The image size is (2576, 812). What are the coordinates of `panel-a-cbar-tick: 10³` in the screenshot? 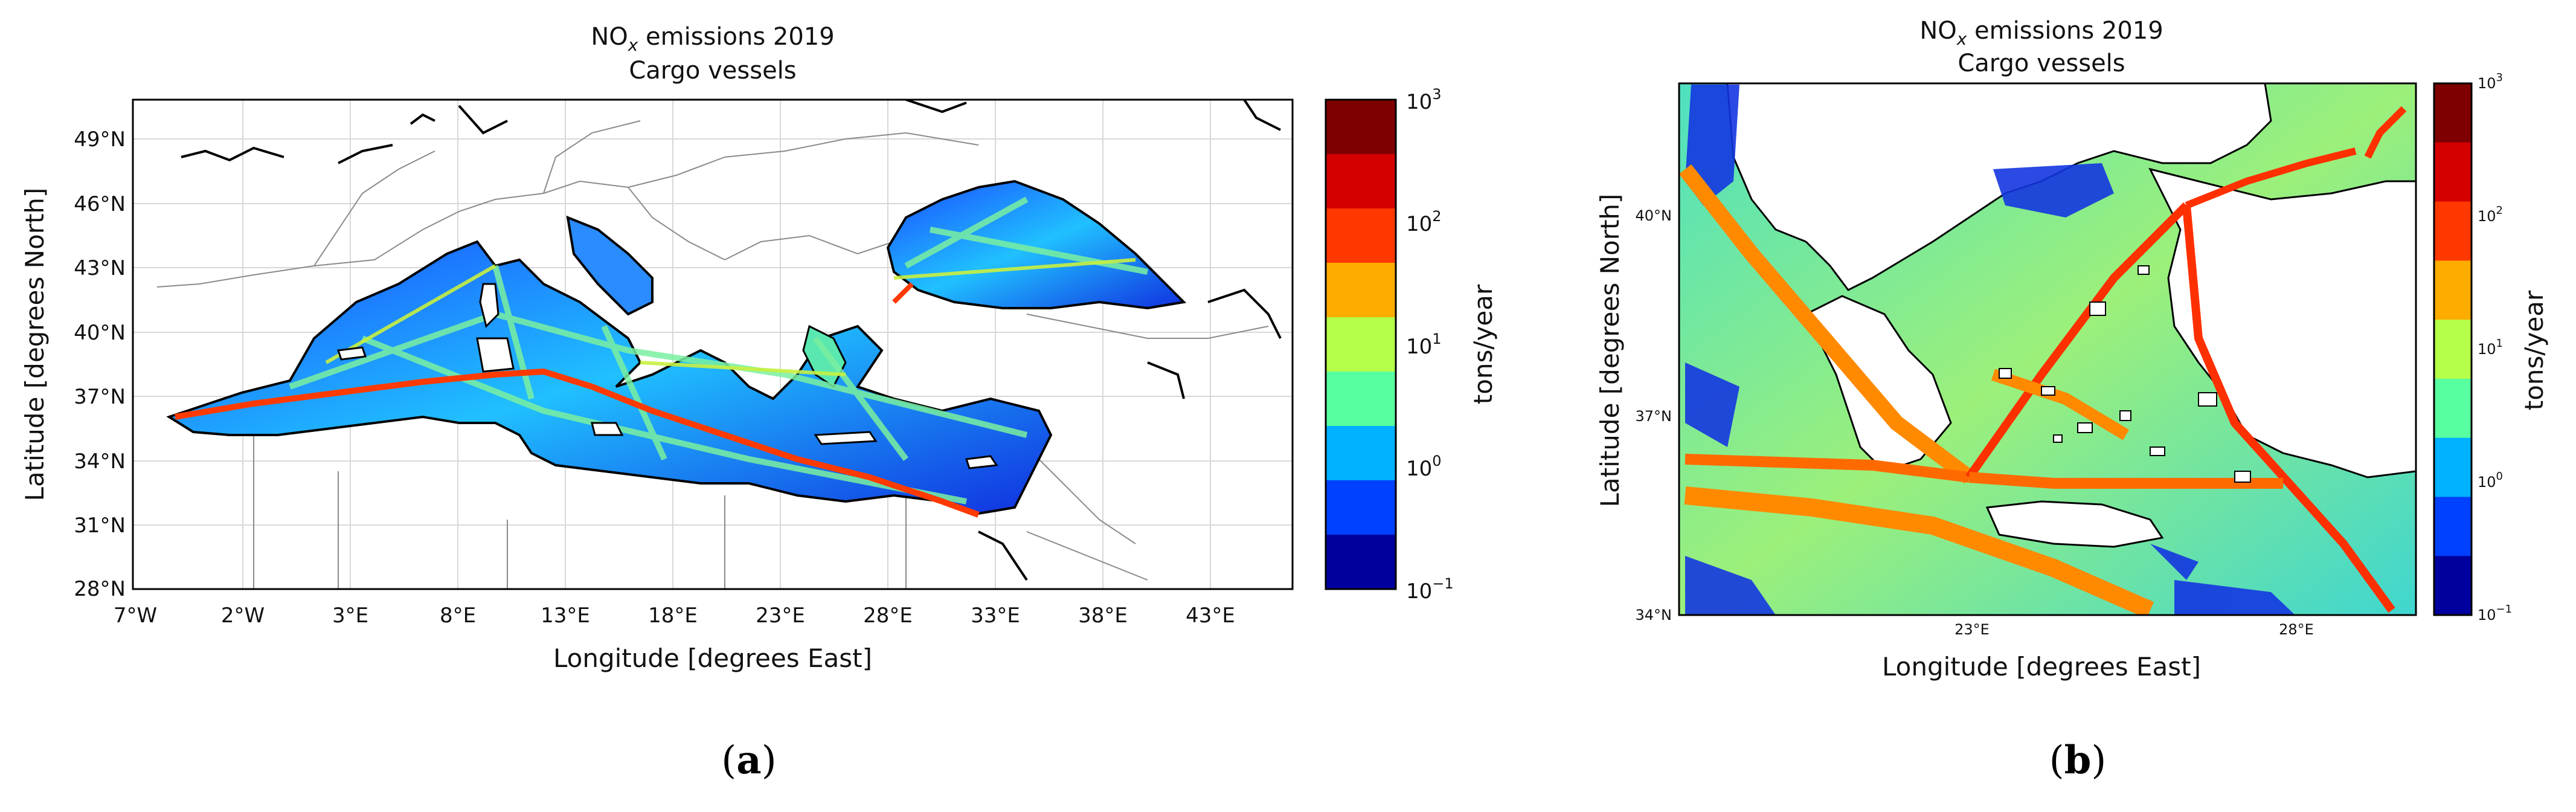 It's located at (1424, 100).